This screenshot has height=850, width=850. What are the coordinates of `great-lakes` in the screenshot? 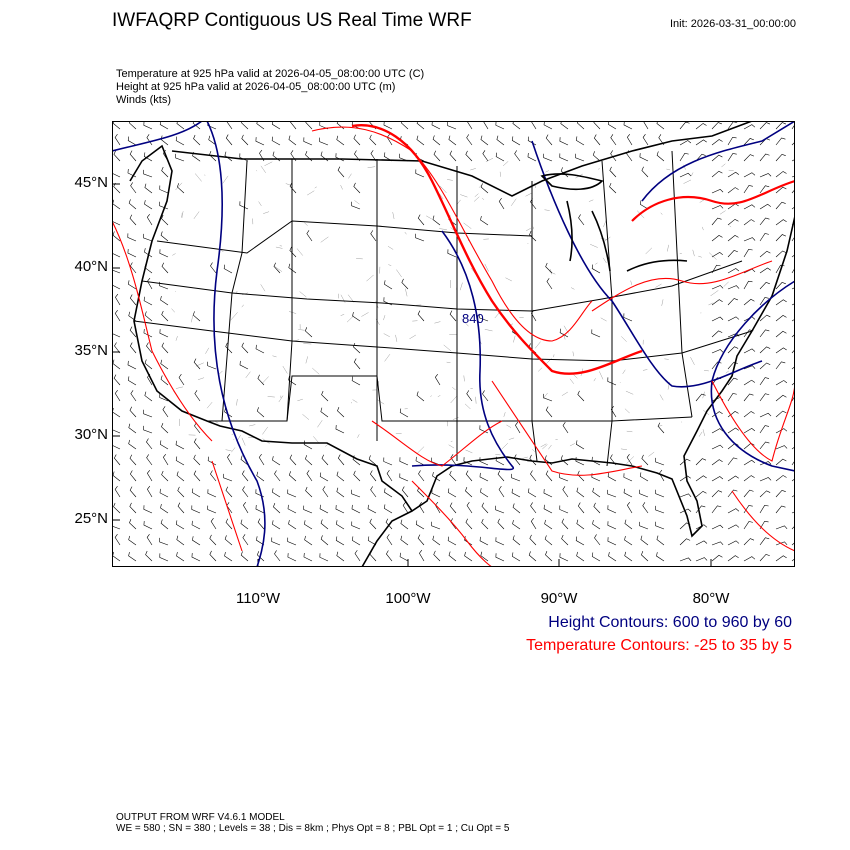 It's located at (614, 222).